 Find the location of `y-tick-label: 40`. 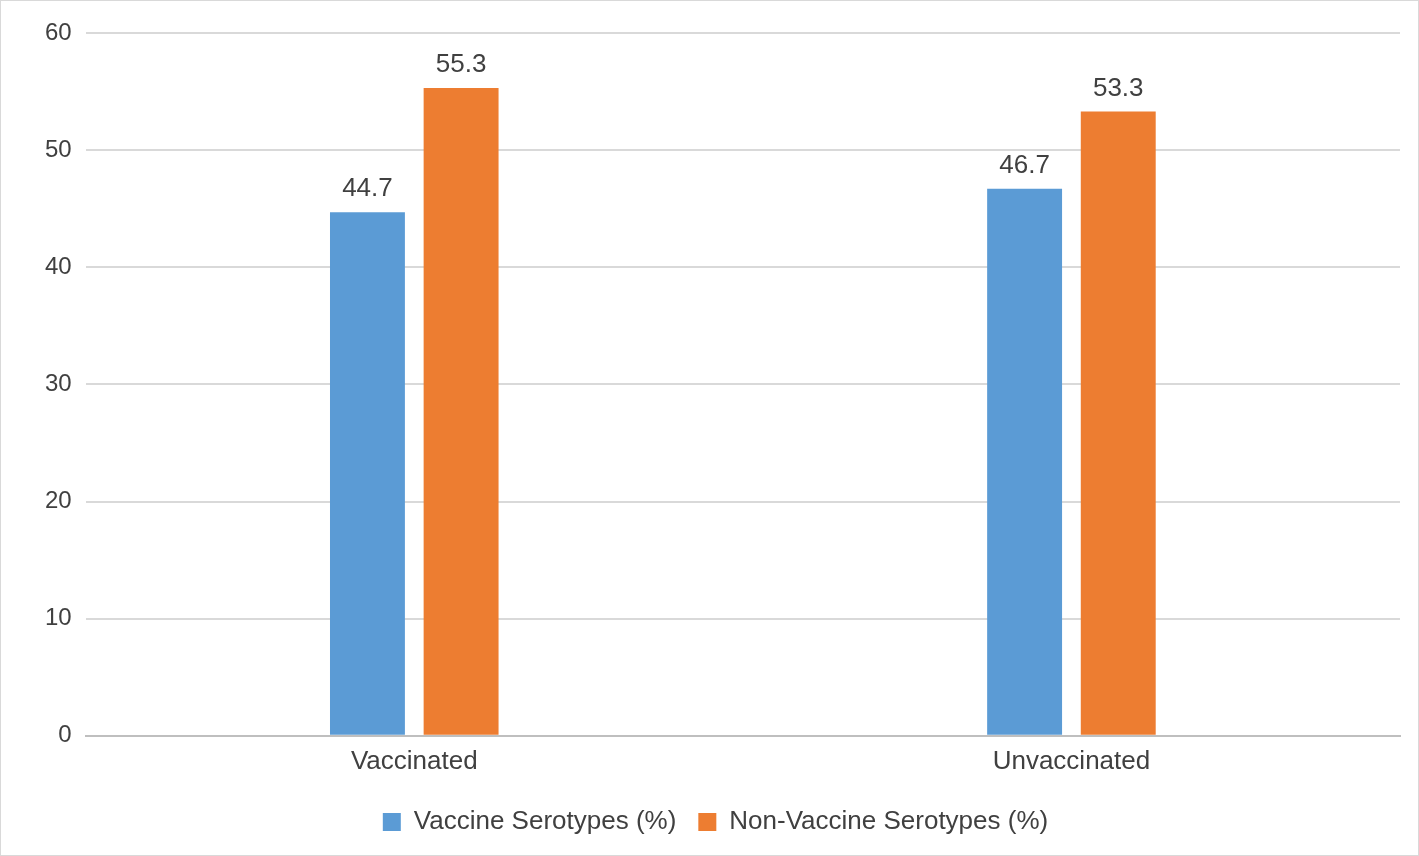

y-tick-label: 40 is located at coordinates (58, 265).